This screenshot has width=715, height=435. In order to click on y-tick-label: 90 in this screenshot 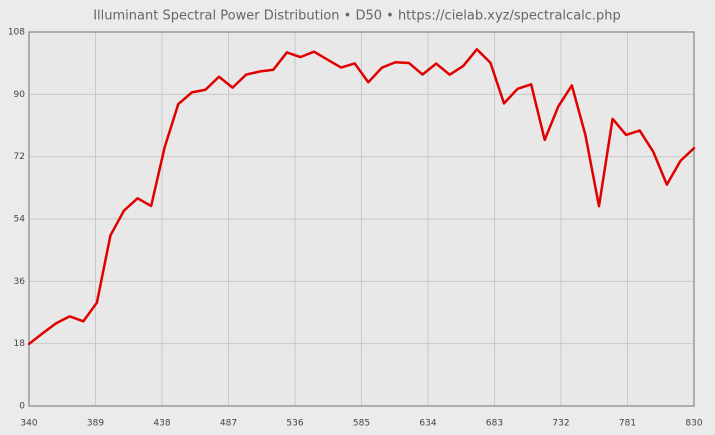, I will do `click(20, 95)`.